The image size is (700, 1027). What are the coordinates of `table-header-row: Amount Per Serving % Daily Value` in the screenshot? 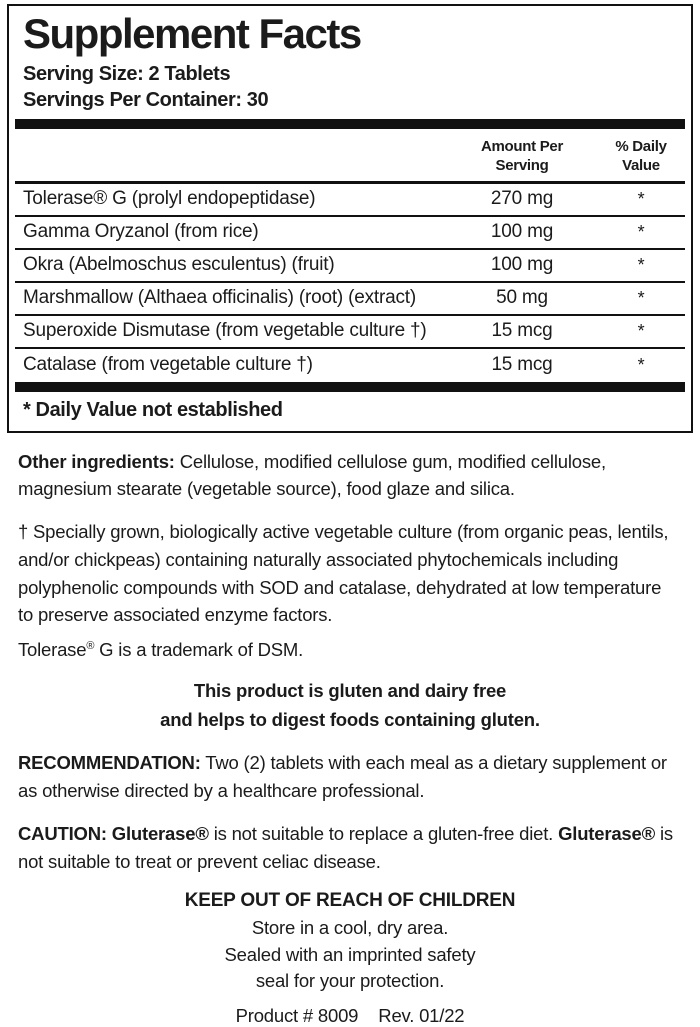 It's located at (350, 156).